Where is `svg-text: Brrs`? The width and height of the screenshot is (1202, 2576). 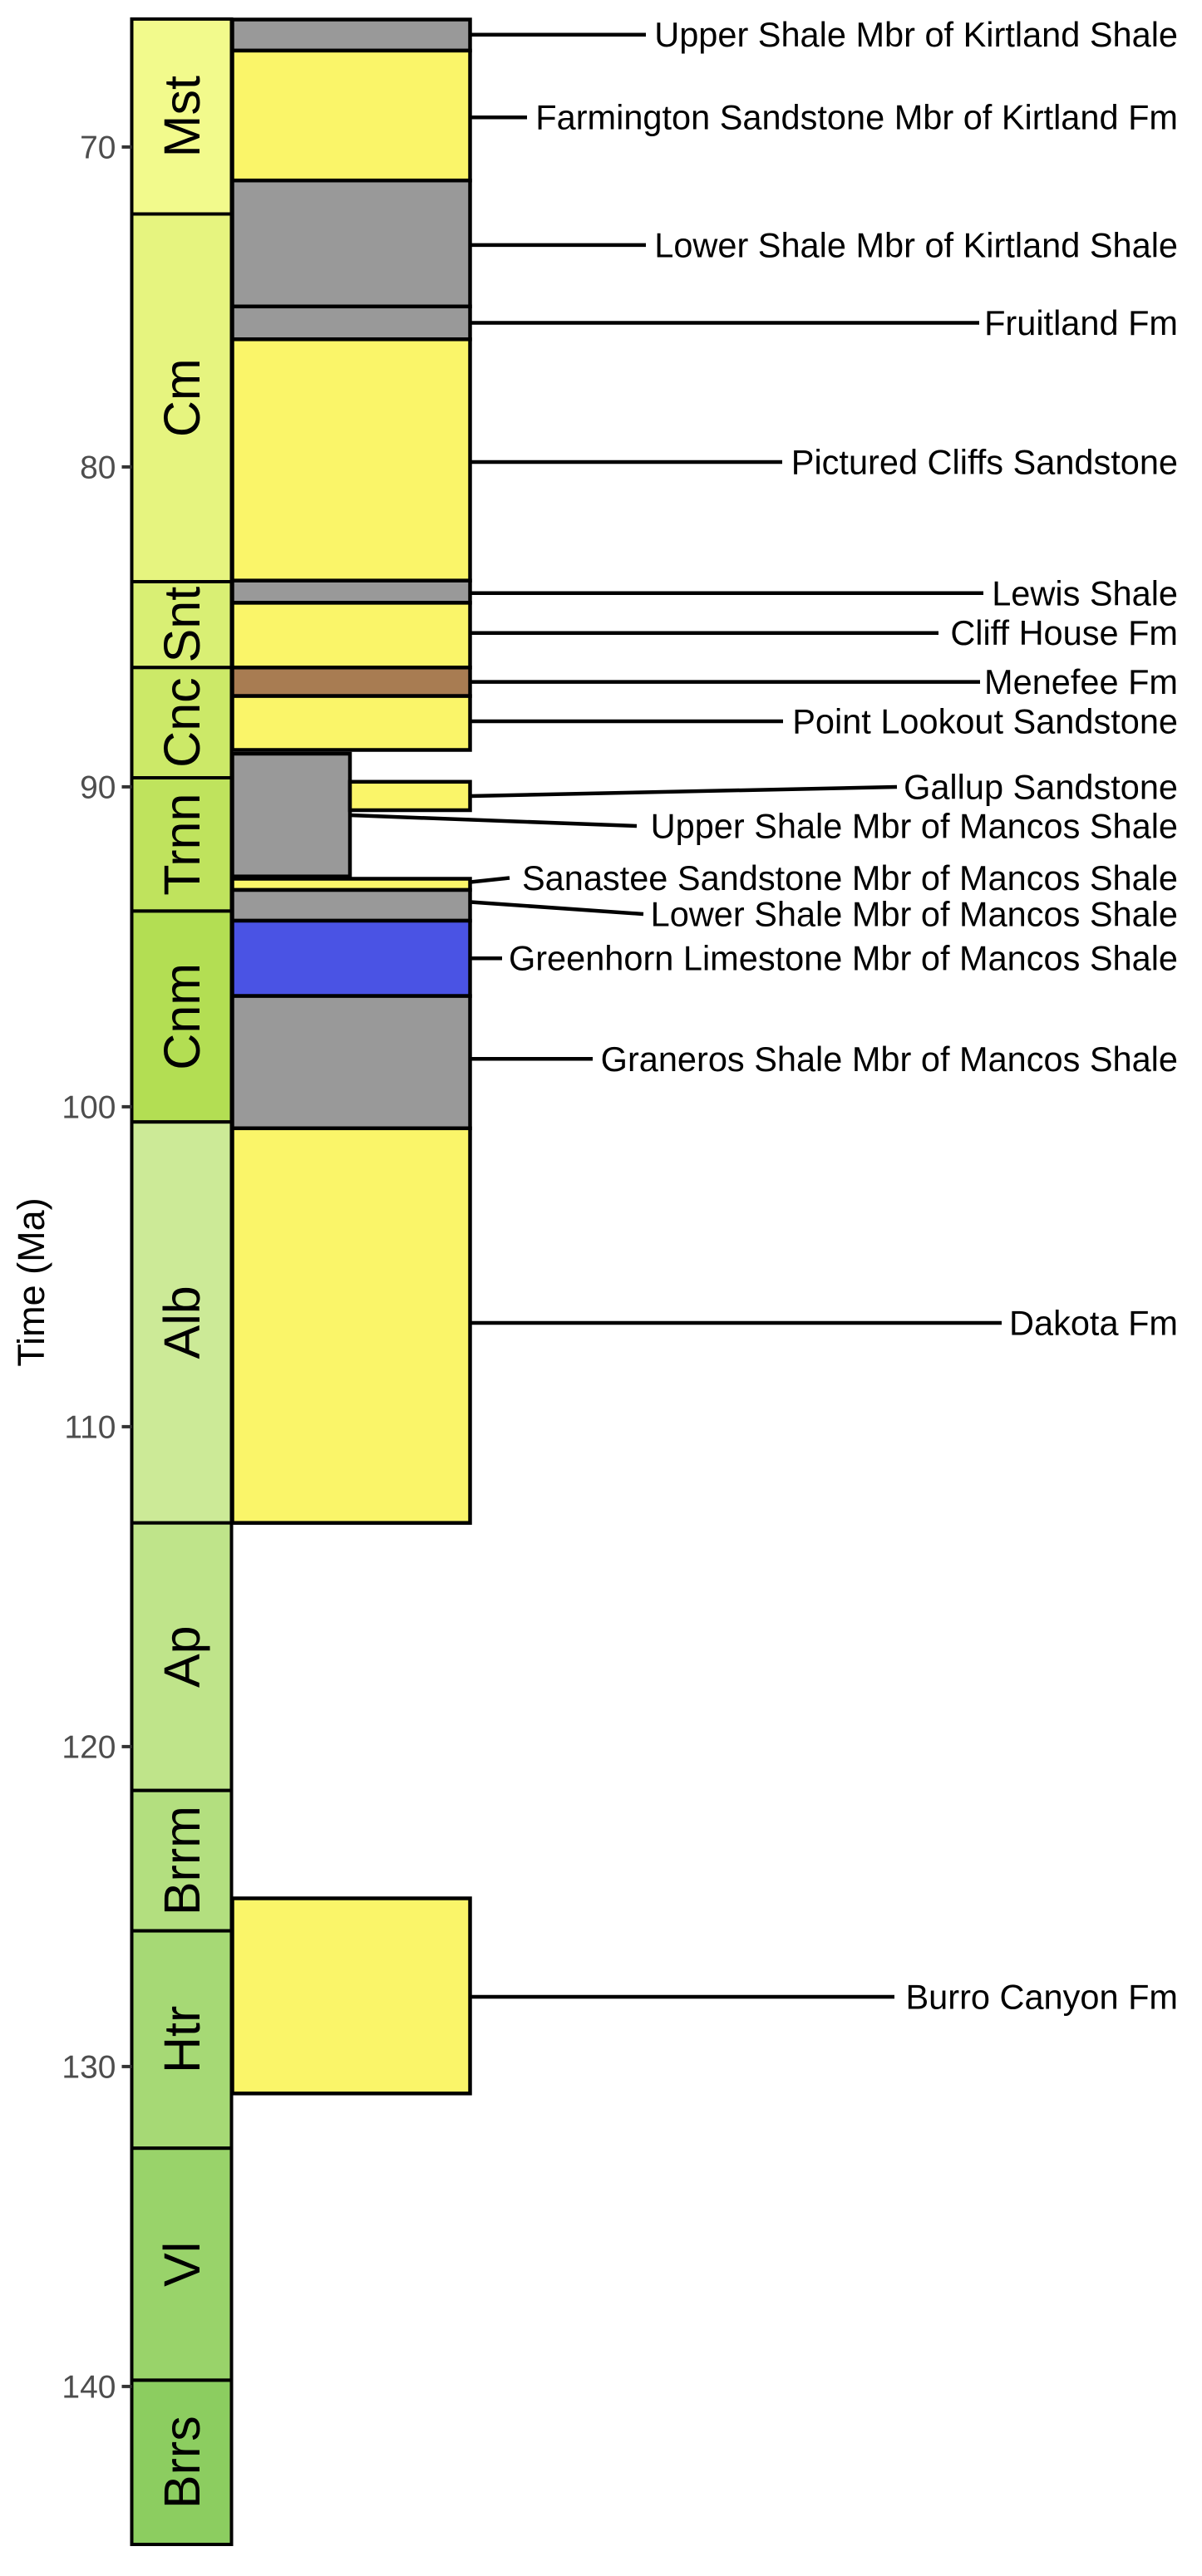 svg-text: Brrs is located at coordinates (182, 2462).